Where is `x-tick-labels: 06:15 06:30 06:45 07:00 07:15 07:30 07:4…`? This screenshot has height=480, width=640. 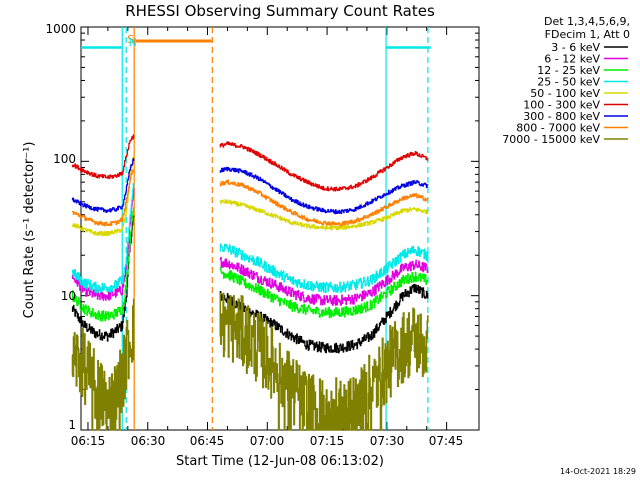 x-tick-labels: 06:15 06:30 06:45 07:00 07:15 07:30 07:4… is located at coordinates (267, 441).